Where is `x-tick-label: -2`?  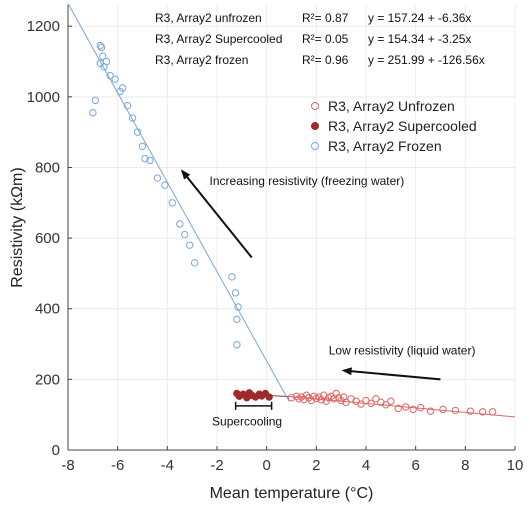
x-tick-label: -2 is located at coordinates (216, 465).